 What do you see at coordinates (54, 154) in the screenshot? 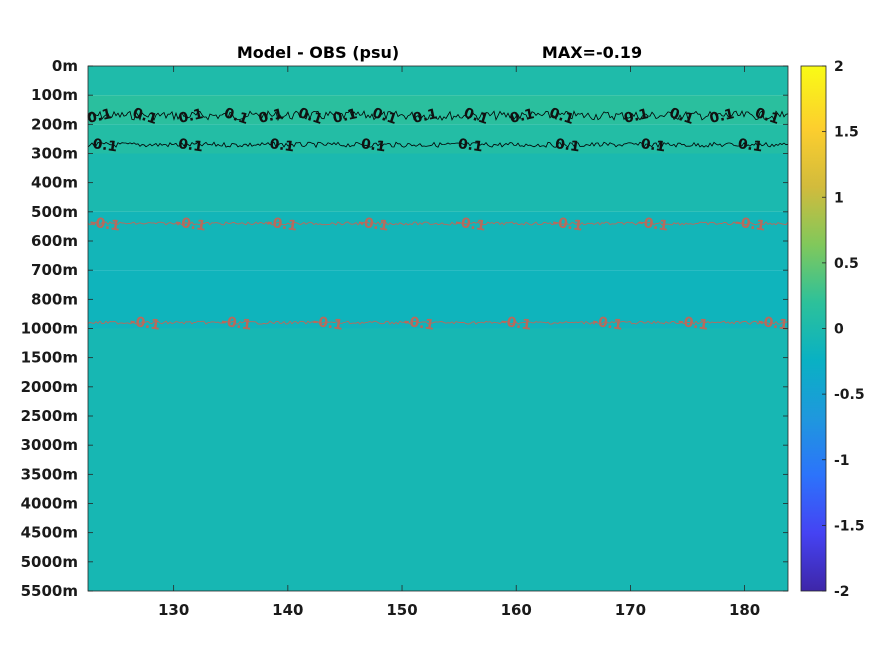
I see `y-tick-label: 300m` at bounding box center [54, 154].